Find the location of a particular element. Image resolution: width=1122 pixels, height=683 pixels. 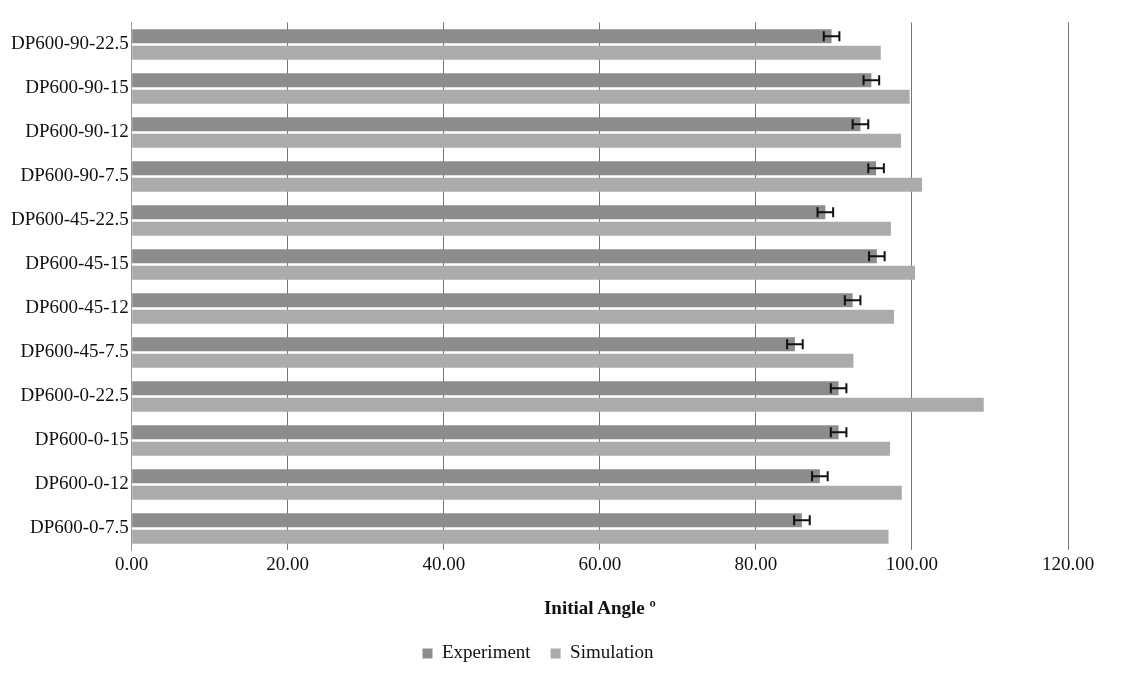

x-tick-label: 40.00 is located at coordinates (444, 563).